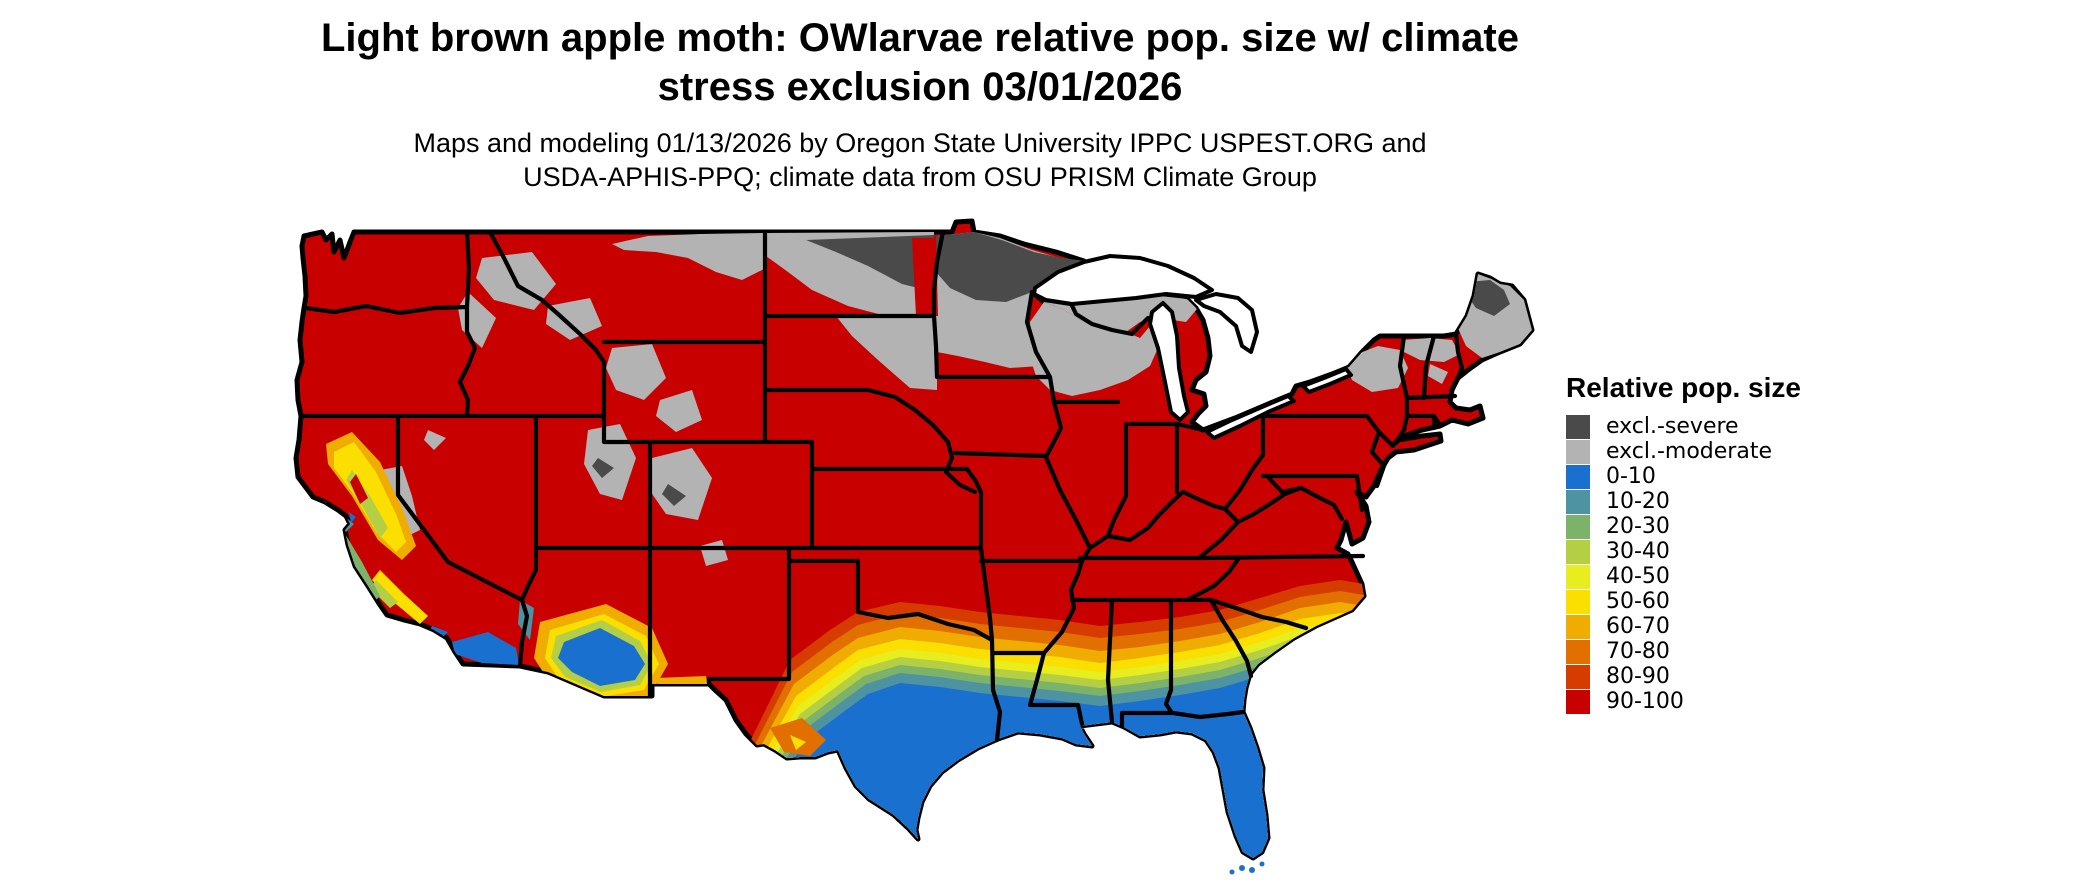 This screenshot has height=892, width=2100. Describe the element at coordinates (689, 256) in the screenshot. I see `gray-montana-top` at that location.